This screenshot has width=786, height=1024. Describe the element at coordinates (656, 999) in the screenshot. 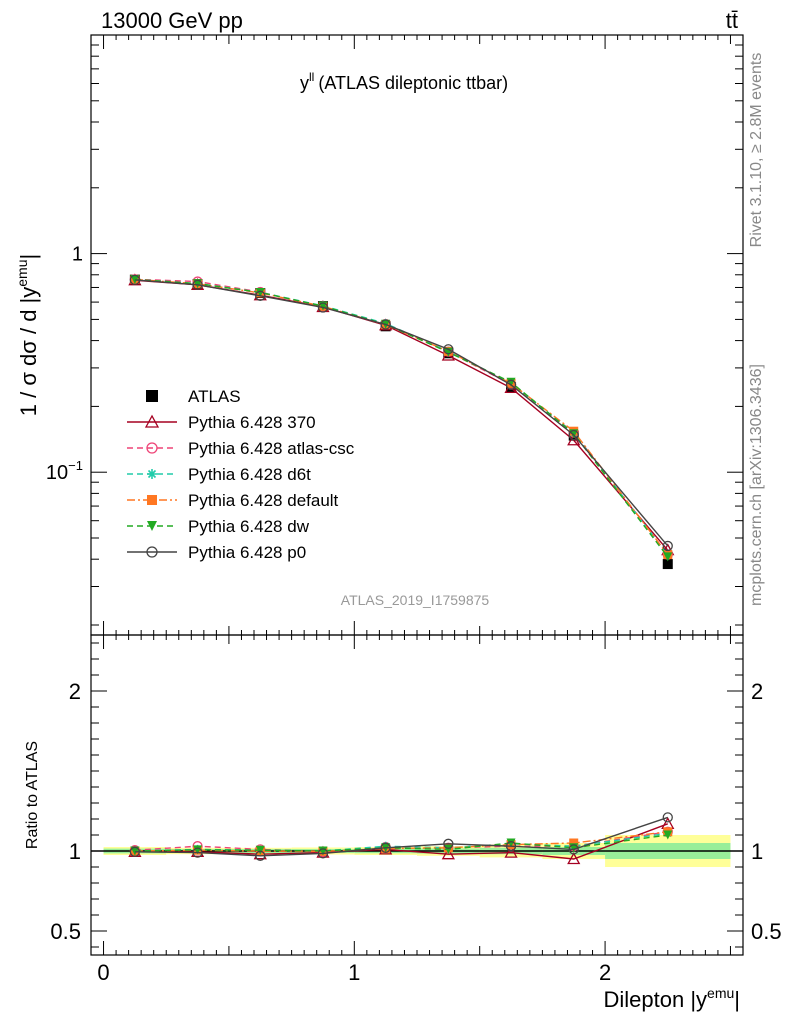

I see `xlabel-main: Dilepton |y` at that location.